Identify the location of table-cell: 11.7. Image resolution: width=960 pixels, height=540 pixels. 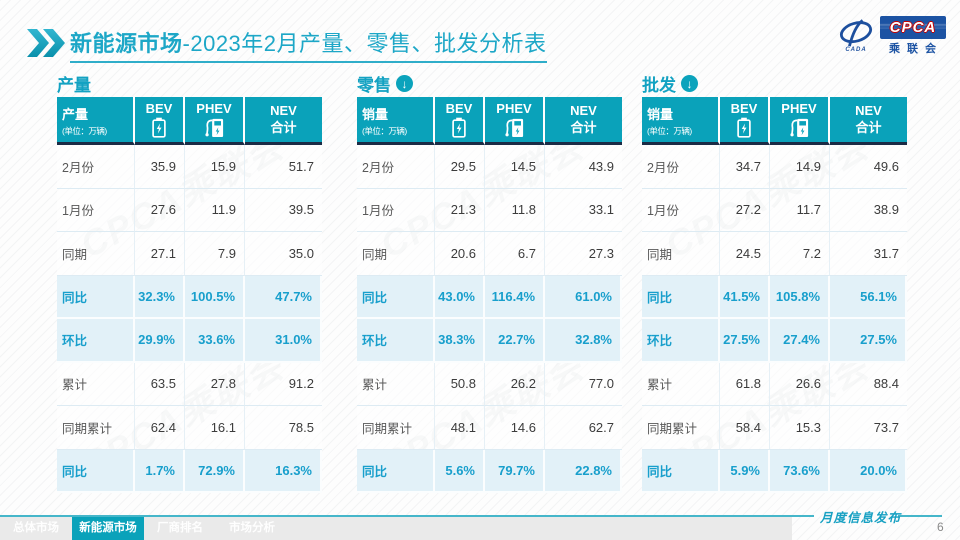
(800, 210).